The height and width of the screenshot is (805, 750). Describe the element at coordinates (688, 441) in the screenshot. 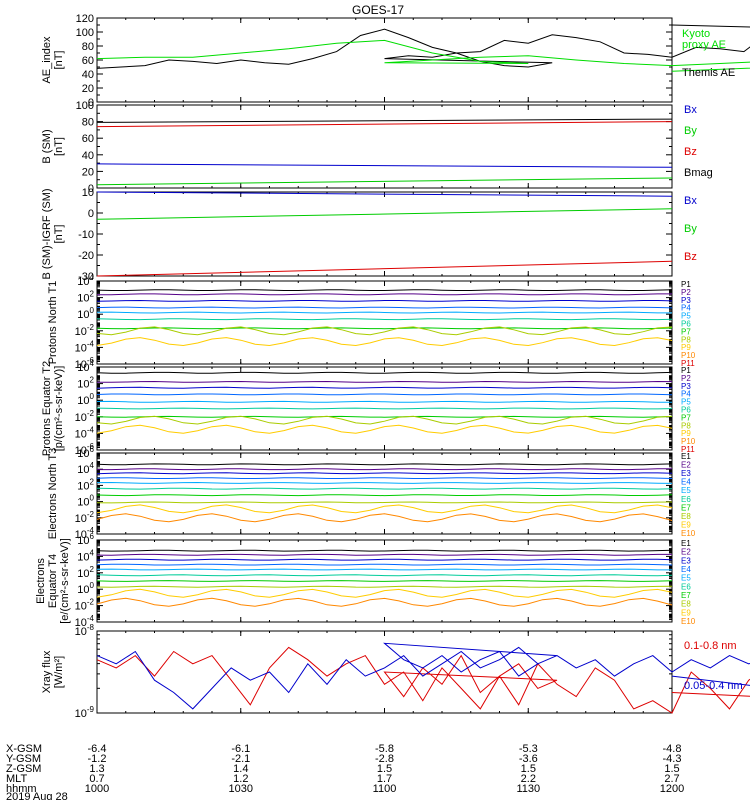

I see `legend-item: P10` at that location.